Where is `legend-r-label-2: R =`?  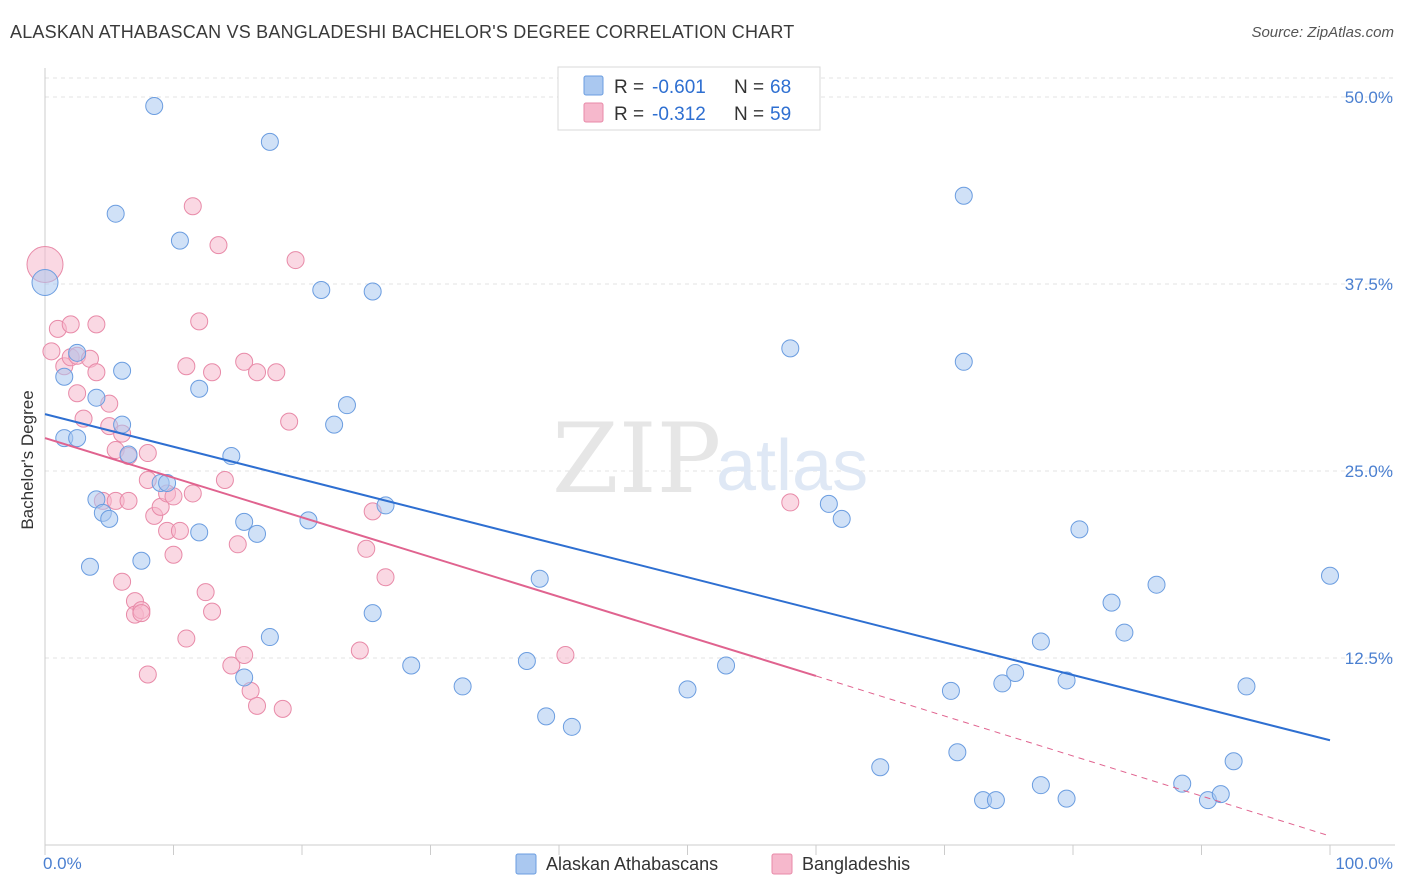 legend-r-label-2: R = is located at coordinates (629, 114).